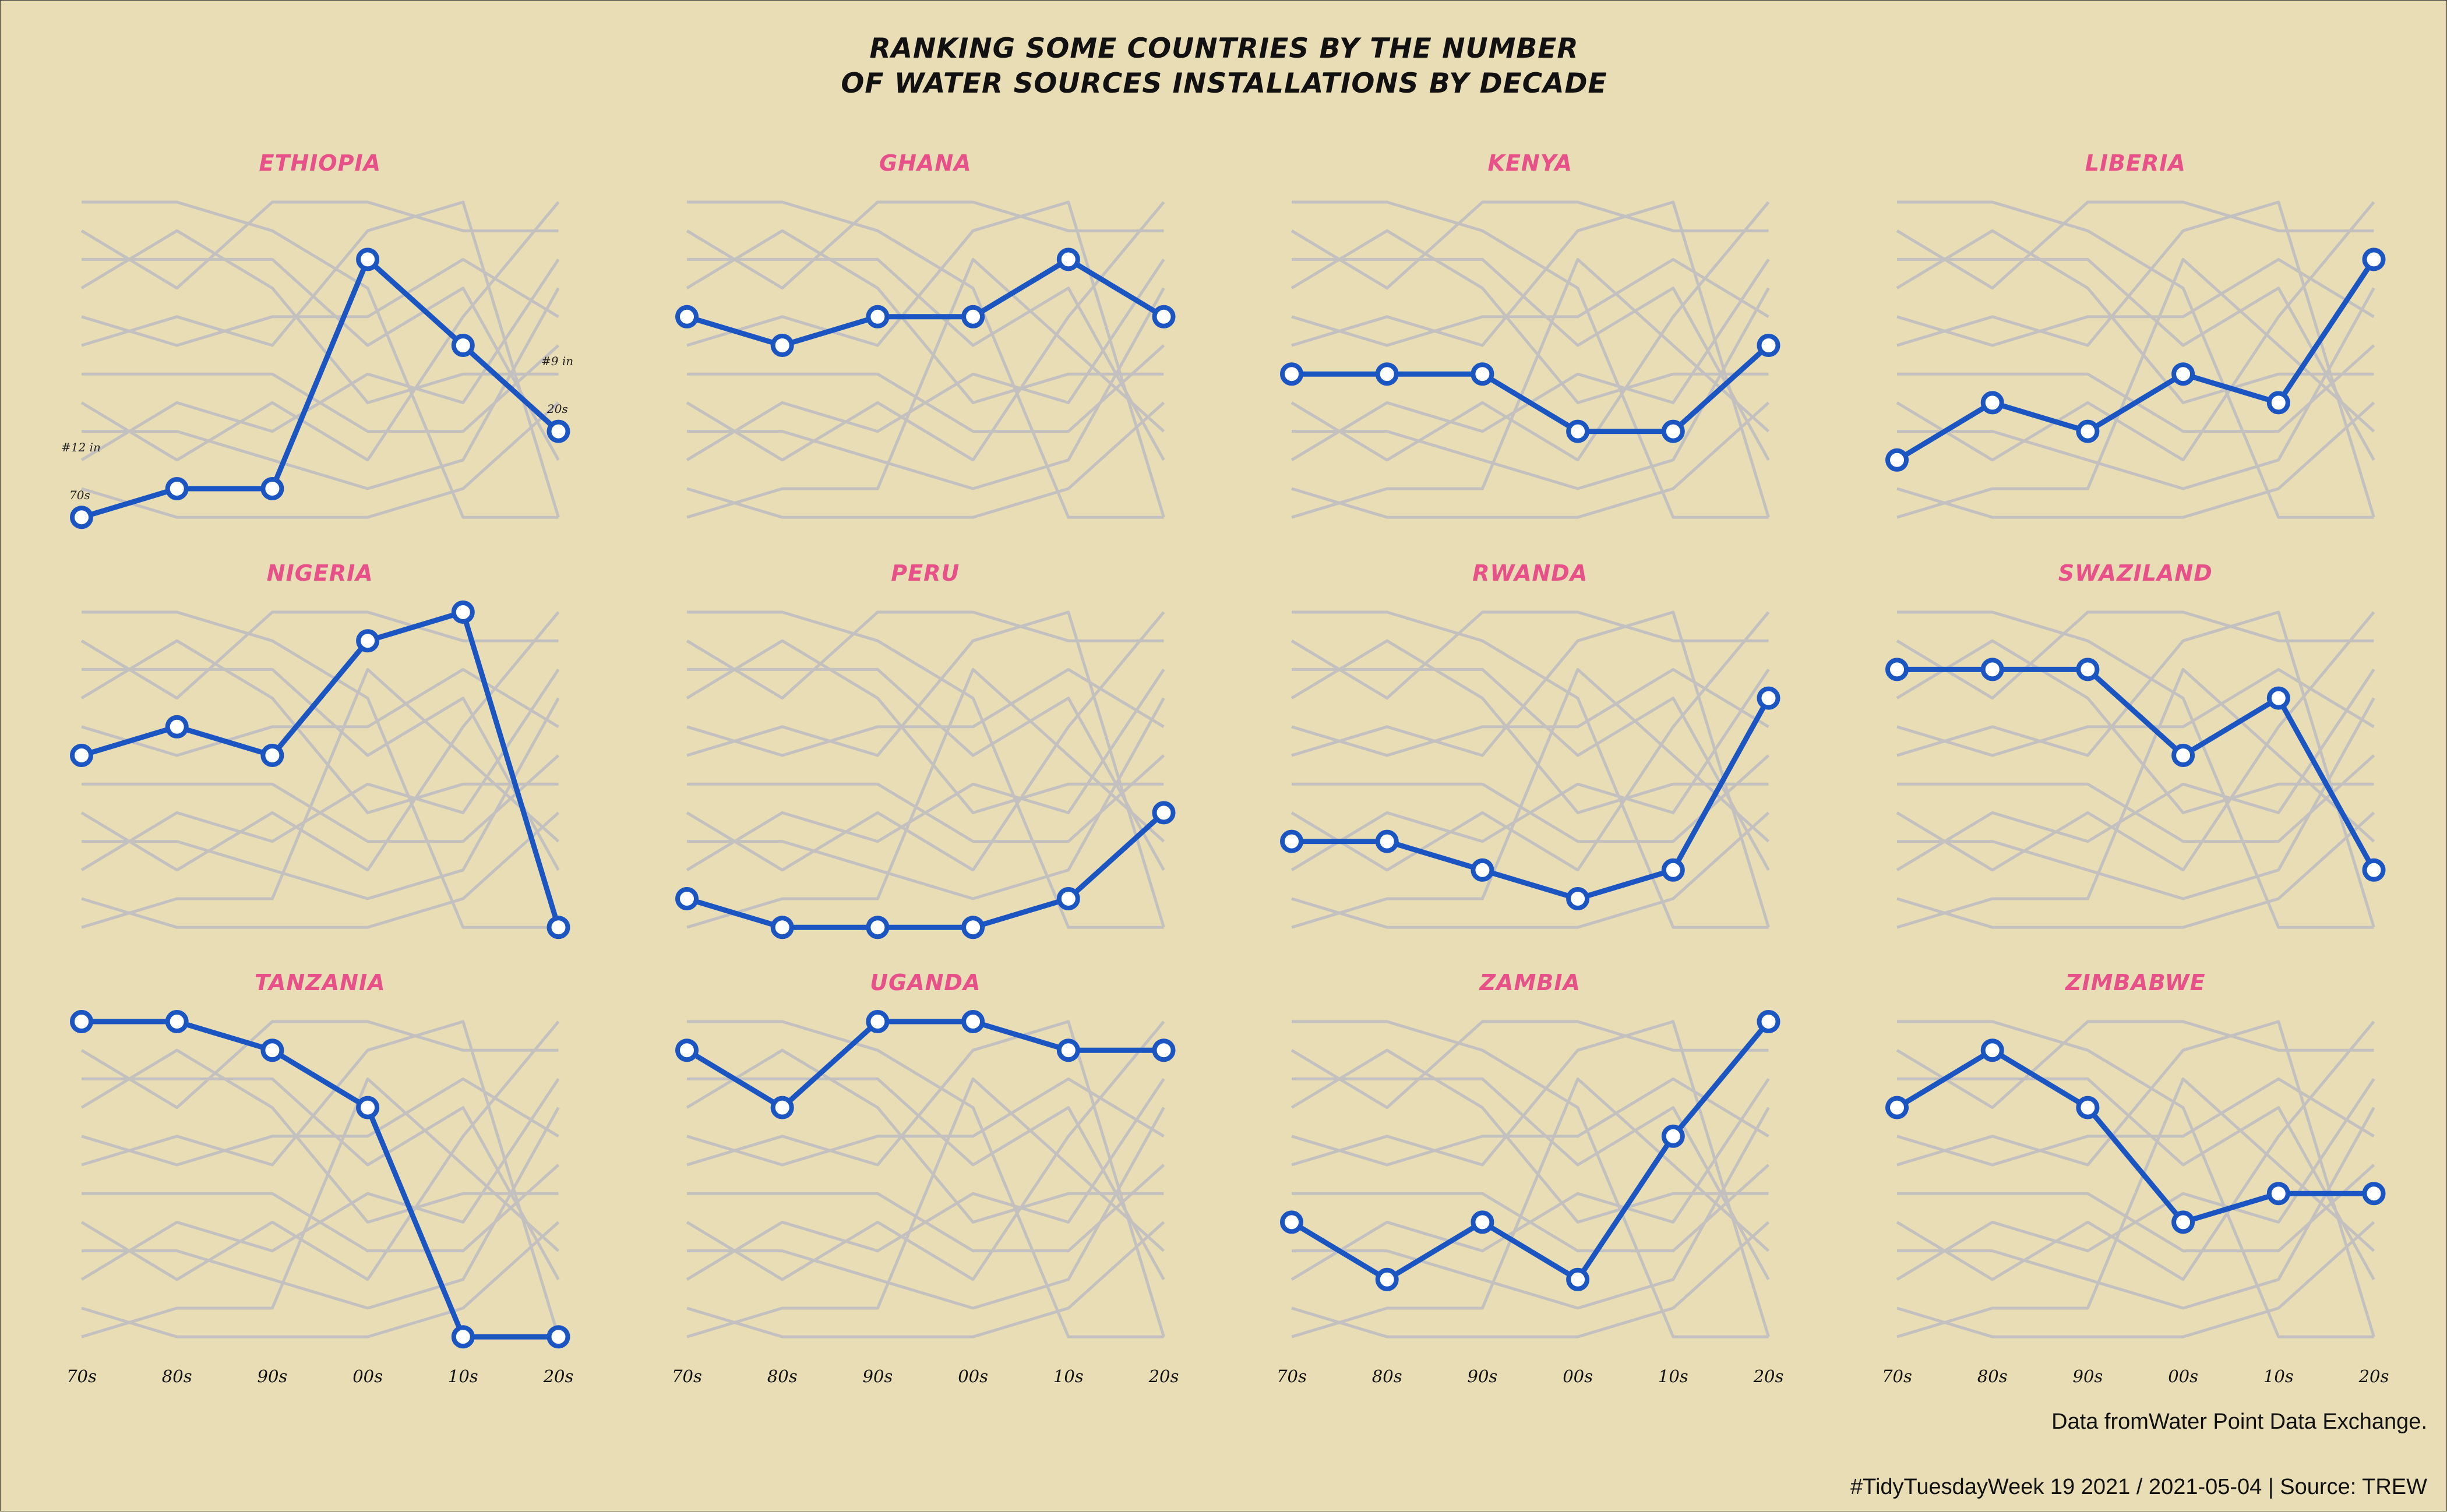  I want to click on panel-peru: PERU, so click(925, 750).